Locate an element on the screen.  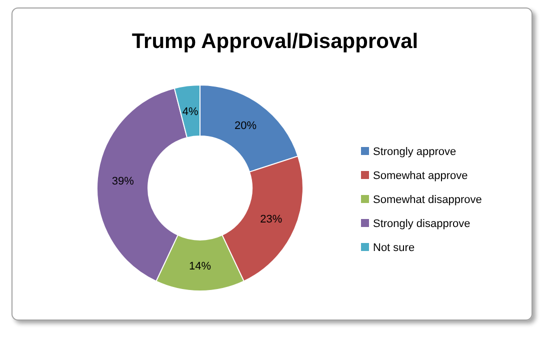
data-label: 23% is located at coordinates (271, 220).